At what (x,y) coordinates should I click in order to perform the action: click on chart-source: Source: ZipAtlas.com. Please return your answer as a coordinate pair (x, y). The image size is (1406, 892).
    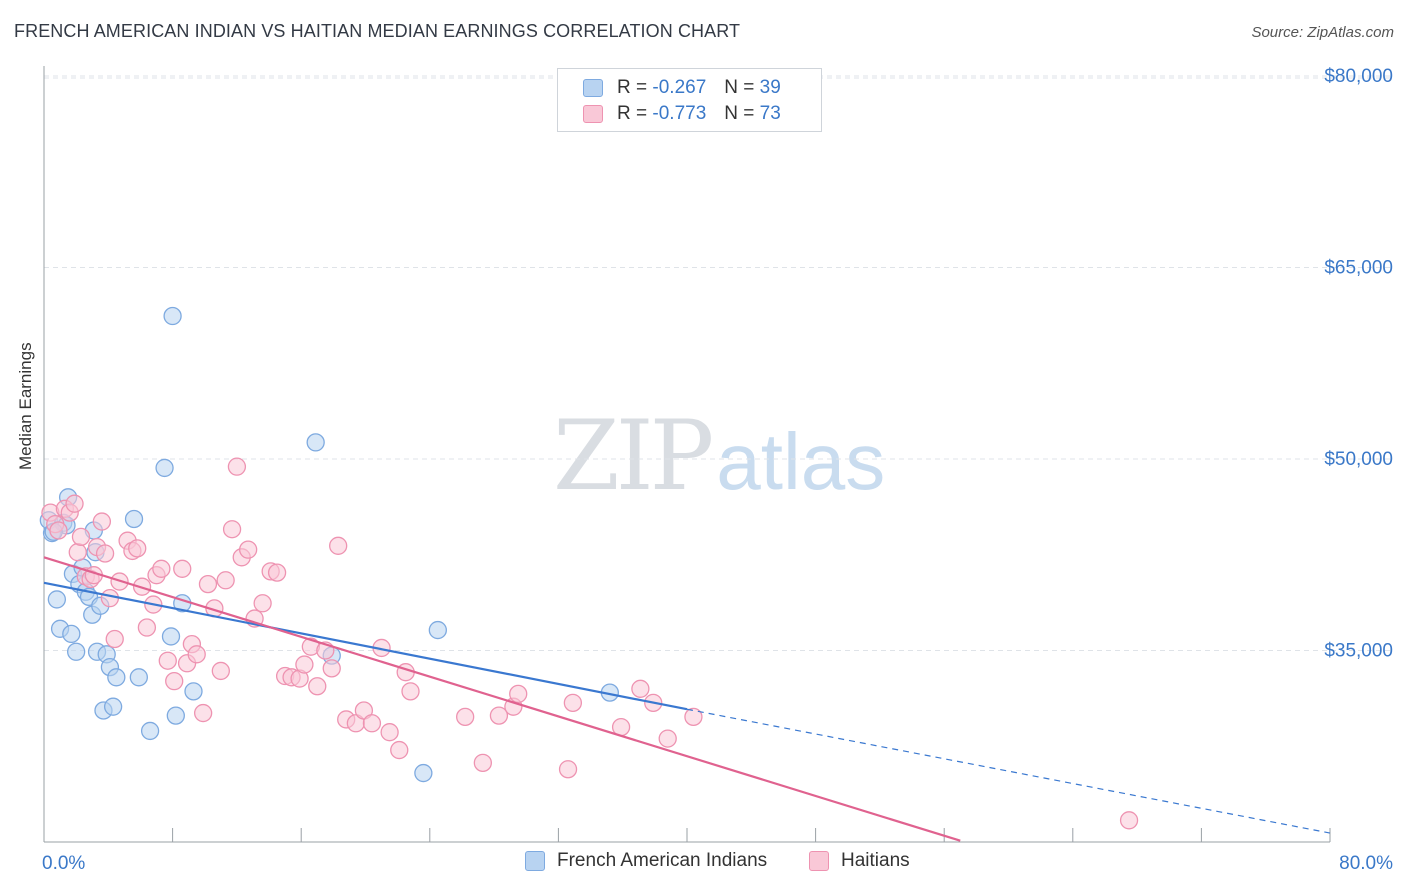
    Looking at the image, I should click on (1322, 32).